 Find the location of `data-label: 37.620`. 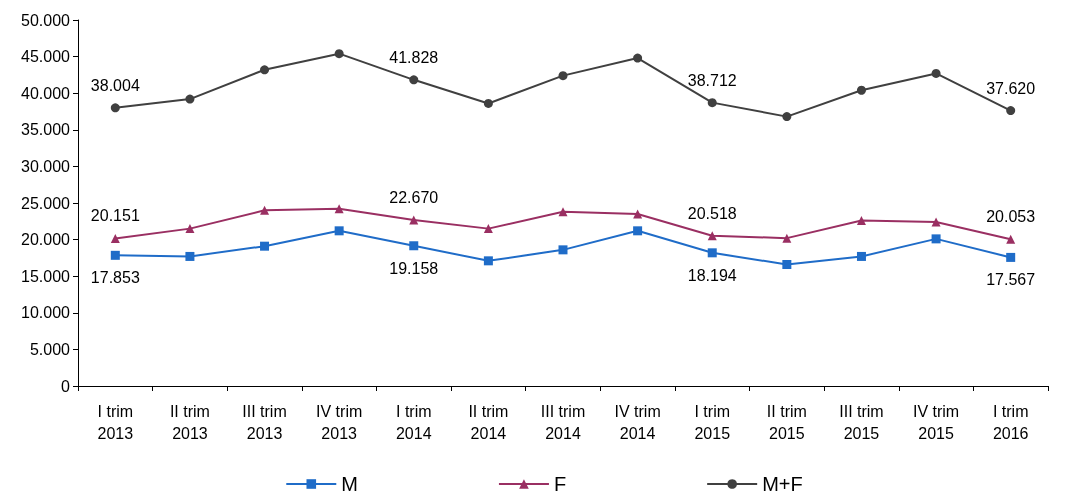

data-label: 37.620 is located at coordinates (1011, 88).